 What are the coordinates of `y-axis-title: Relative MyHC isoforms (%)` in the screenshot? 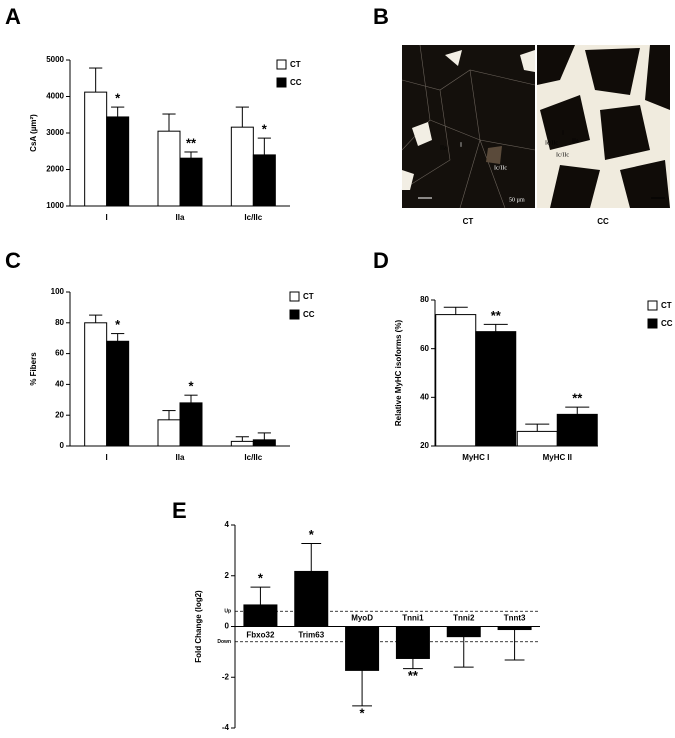 It's located at (398, 373).